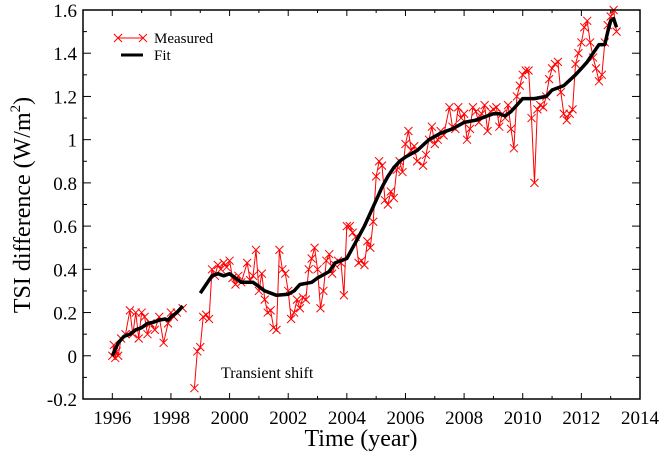 This screenshot has width=665, height=453. Describe the element at coordinates (65, 270) in the screenshot. I see `y-tick-label: 0.4` at that location.